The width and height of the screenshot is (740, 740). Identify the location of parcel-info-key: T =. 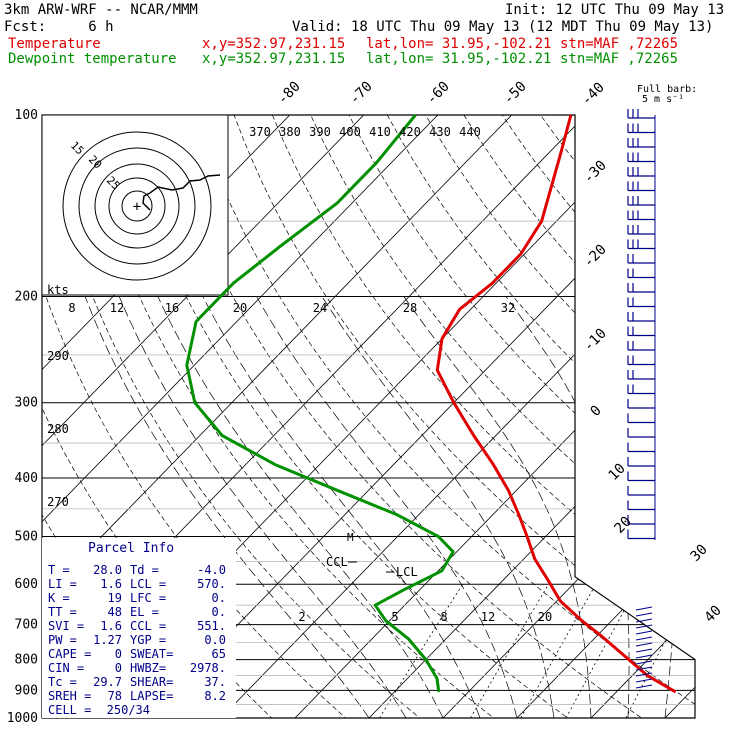
(59, 570).